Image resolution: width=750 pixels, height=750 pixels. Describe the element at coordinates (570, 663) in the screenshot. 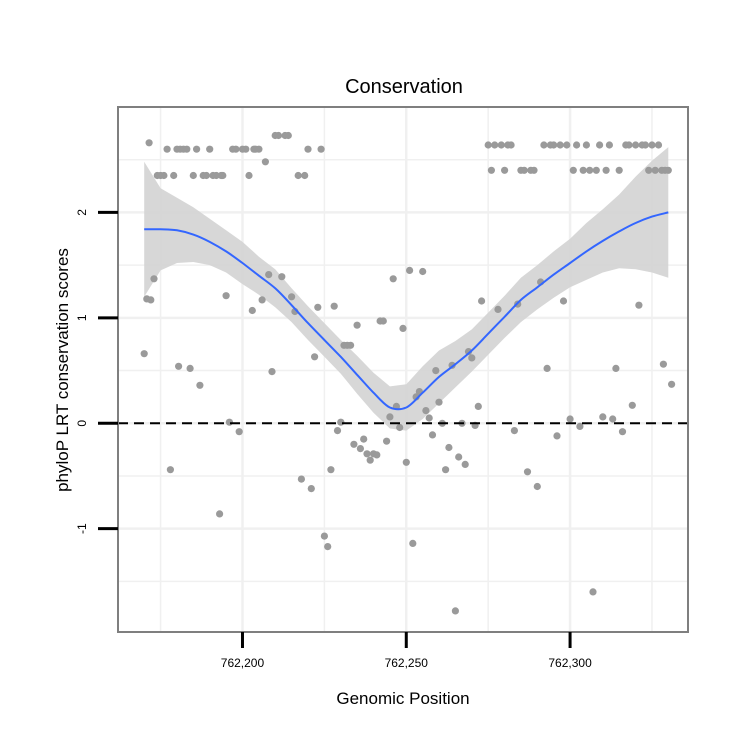

I see `x-tick-label: 762,300` at that location.